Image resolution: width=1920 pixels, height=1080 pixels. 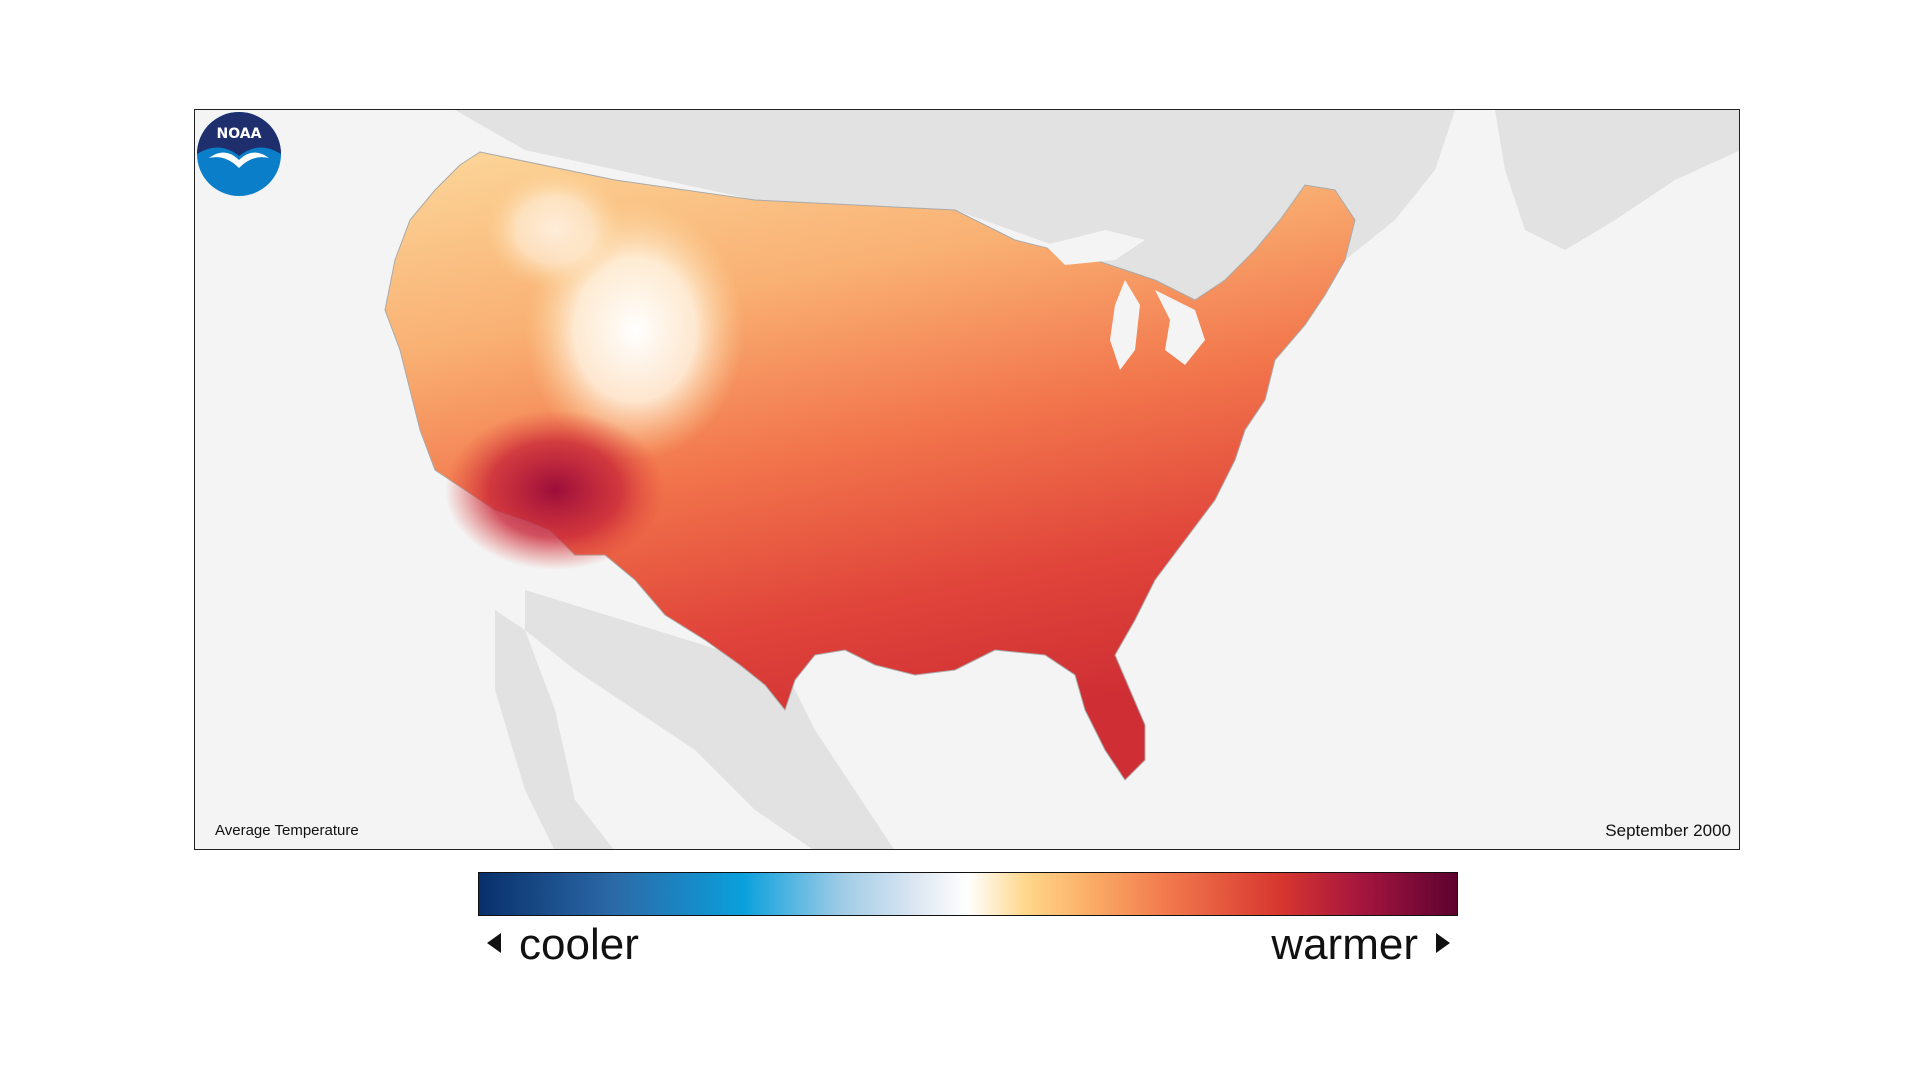 What do you see at coordinates (494, 943) in the screenshot?
I see `left-arrow-icon` at bounding box center [494, 943].